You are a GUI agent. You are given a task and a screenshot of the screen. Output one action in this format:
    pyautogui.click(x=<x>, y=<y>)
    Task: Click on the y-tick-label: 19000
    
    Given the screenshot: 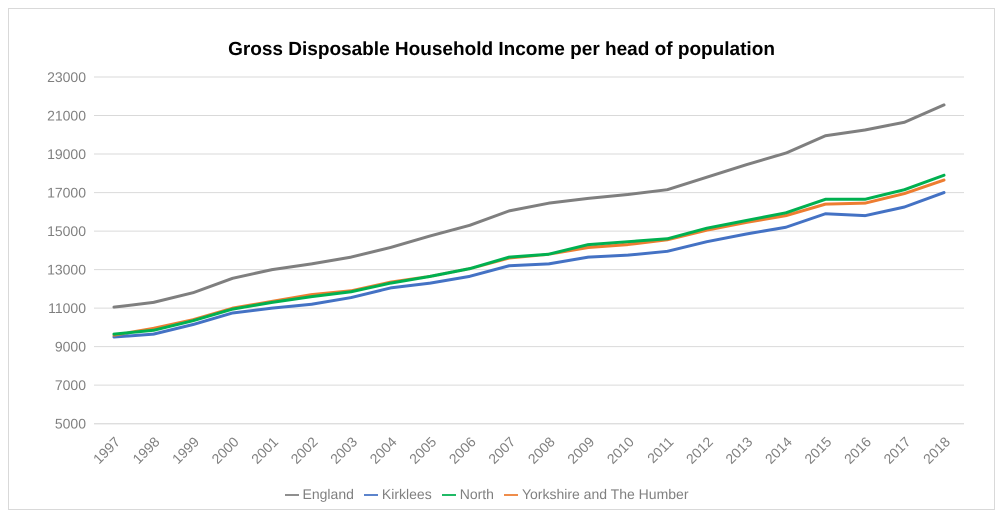 What is the action you would take?
    pyautogui.click(x=66, y=154)
    